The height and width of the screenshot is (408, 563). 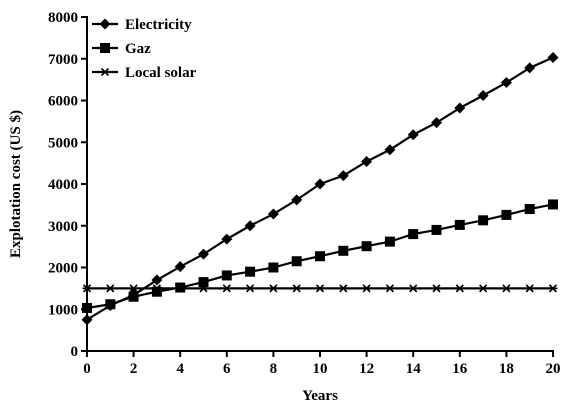 What do you see at coordinates (105, 24) in the screenshot?
I see `legend-marker-electricity` at bounding box center [105, 24].